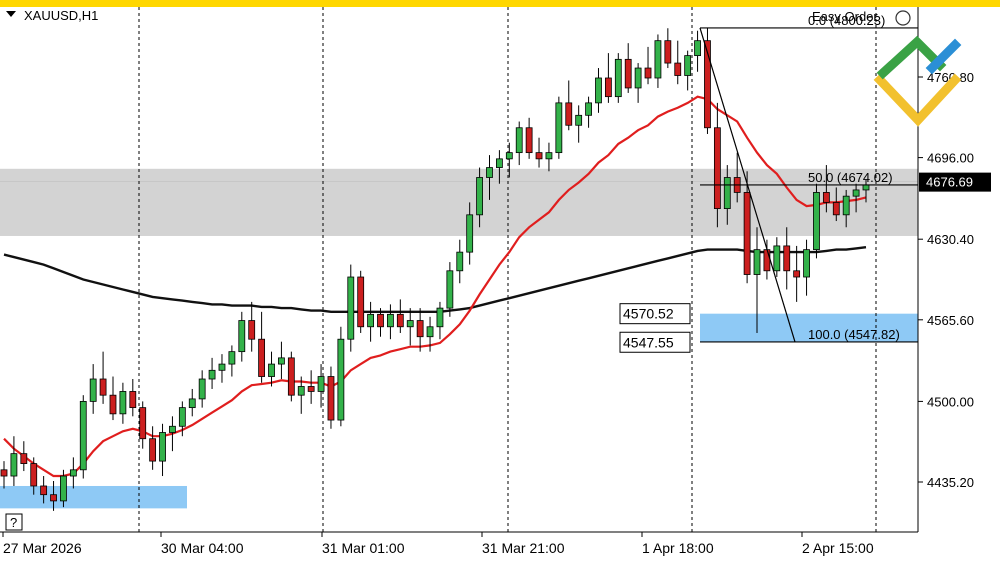 The image size is (1000, 562). What do you see at coordinates (648, 342) in the screenshot?
I see `svg-text: 4547.55` at bounding box center [648, 342].